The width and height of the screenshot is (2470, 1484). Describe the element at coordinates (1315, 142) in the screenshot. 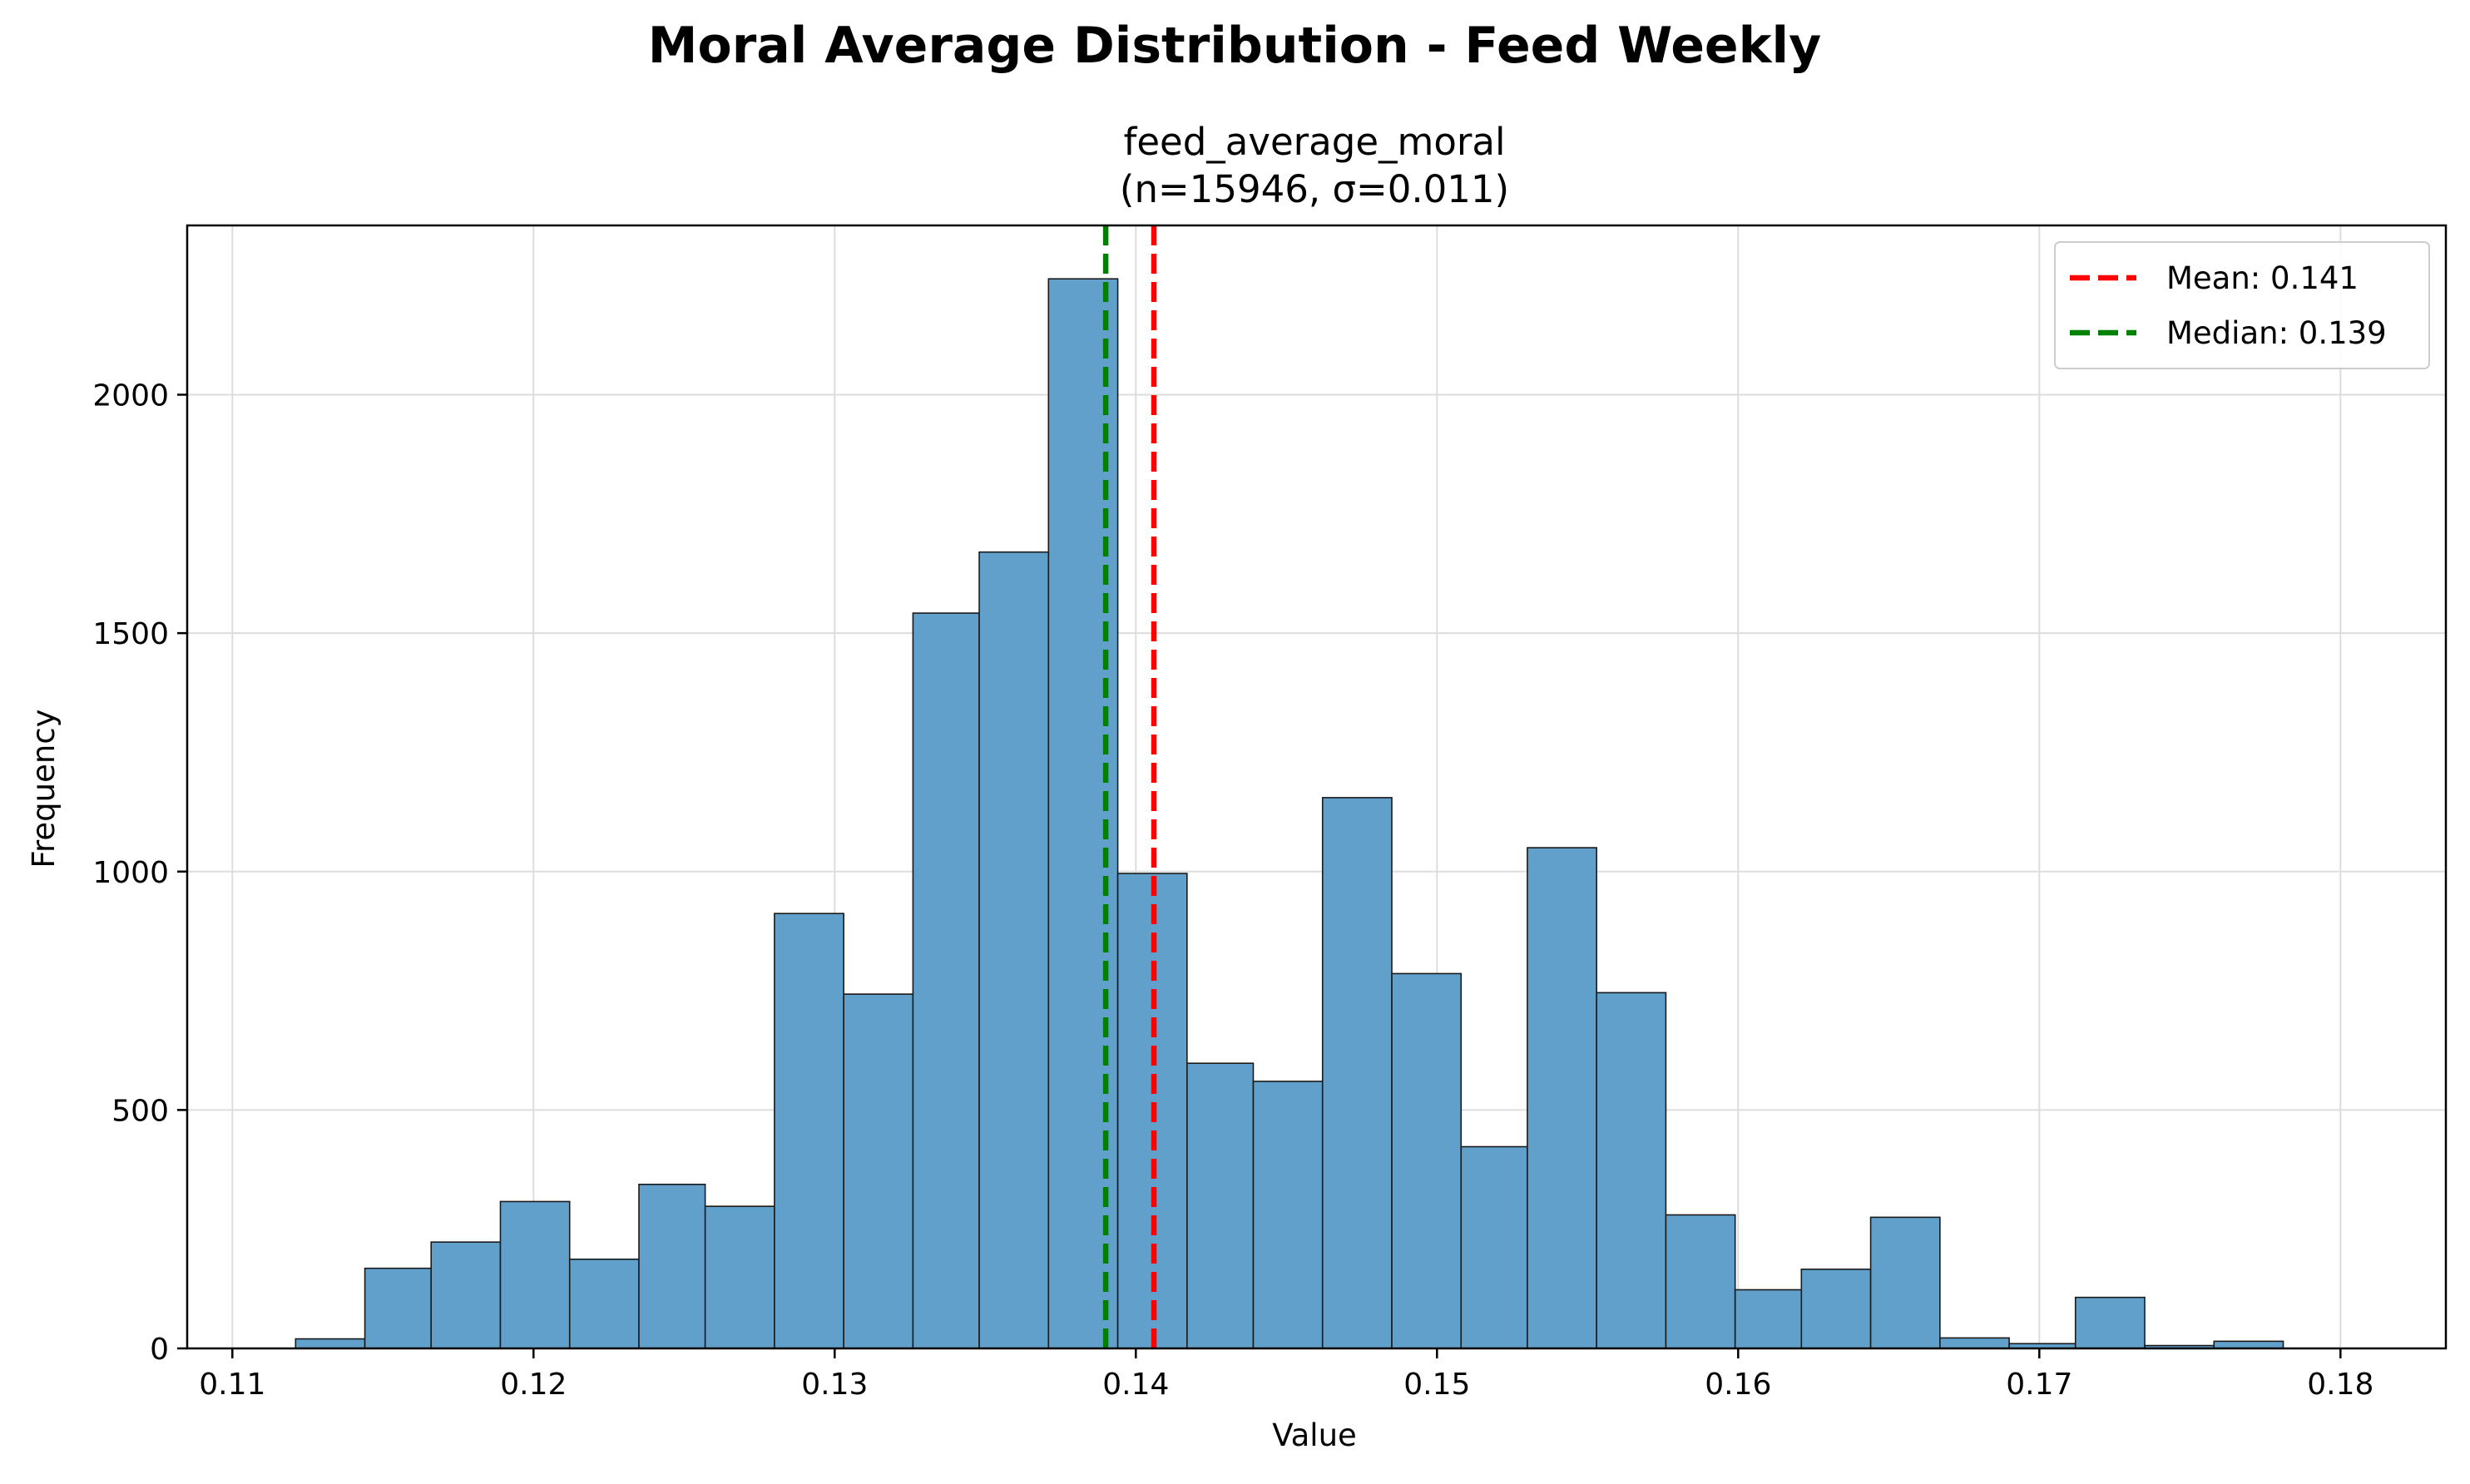

I see `axes-title-line1: feed_average_moral` at that location.